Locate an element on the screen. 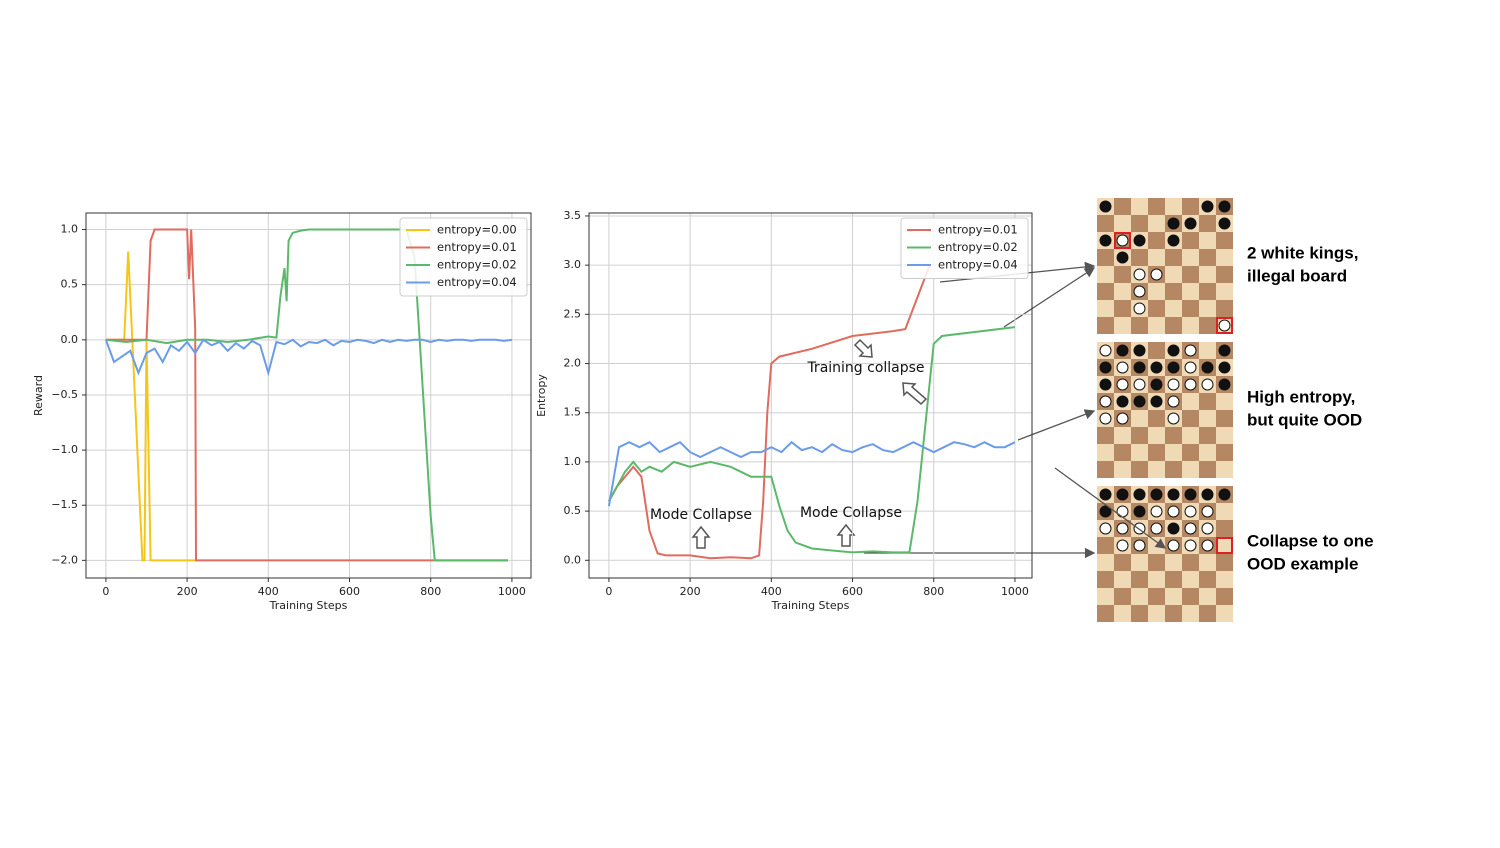  legend-label: entropy=0.00 is located at coordinates (477, 230).